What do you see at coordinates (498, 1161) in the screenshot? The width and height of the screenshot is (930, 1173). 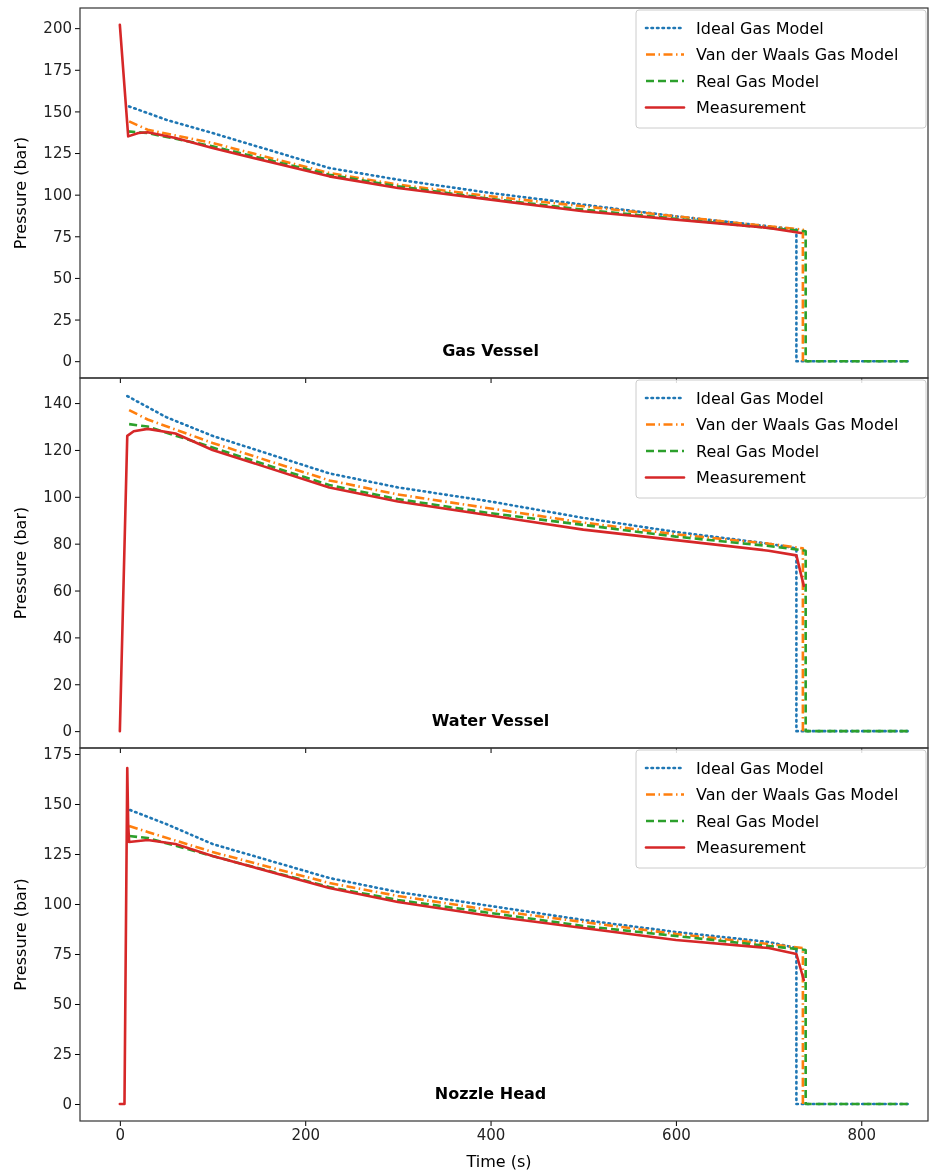 I see `x-axis-title: Time (s)` at bounding box center [498, 1161].